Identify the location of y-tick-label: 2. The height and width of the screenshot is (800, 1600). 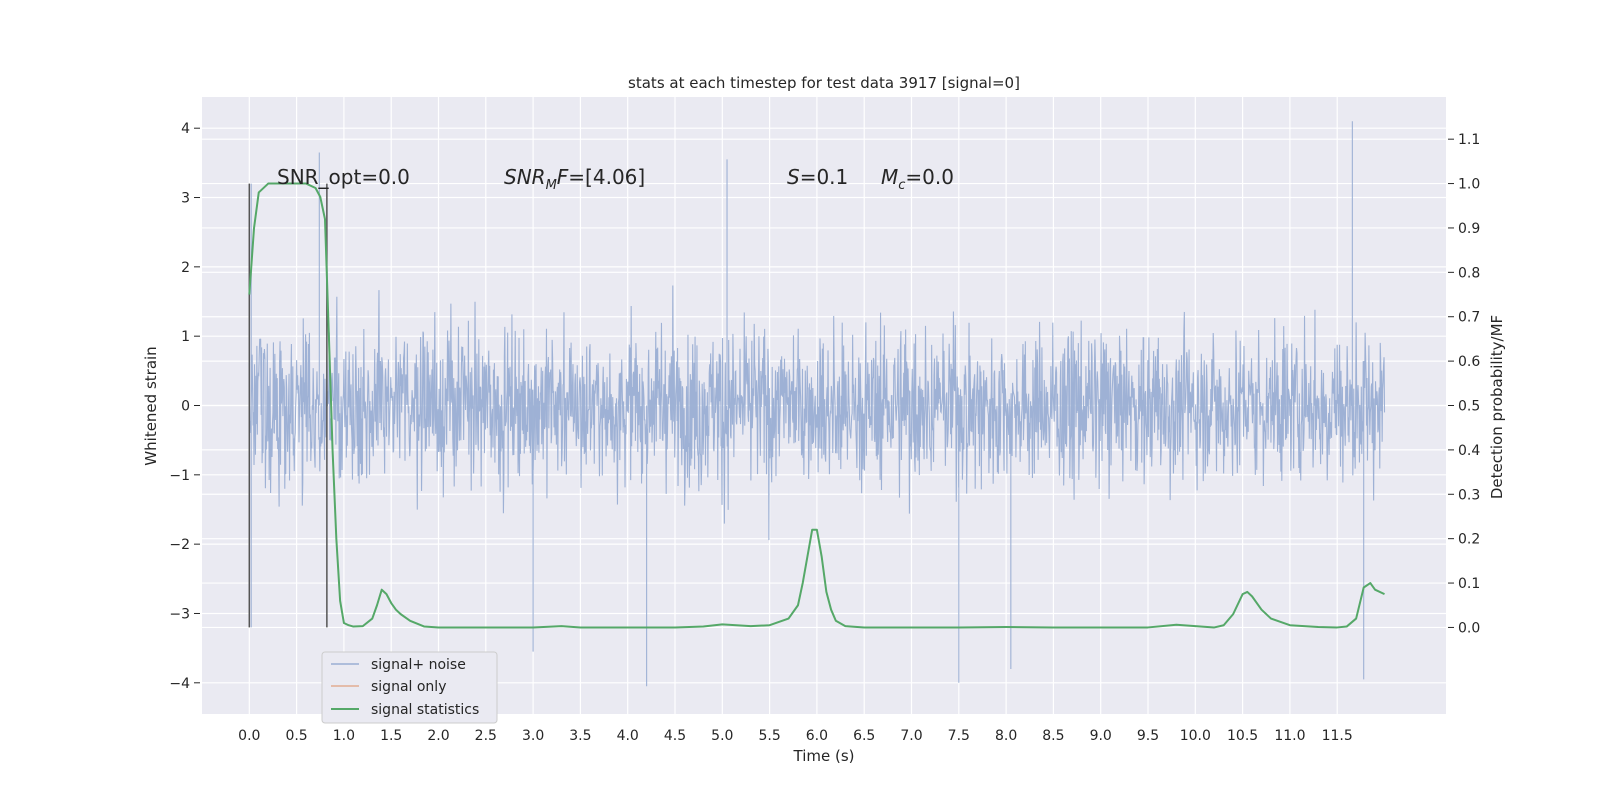
(185, 268).